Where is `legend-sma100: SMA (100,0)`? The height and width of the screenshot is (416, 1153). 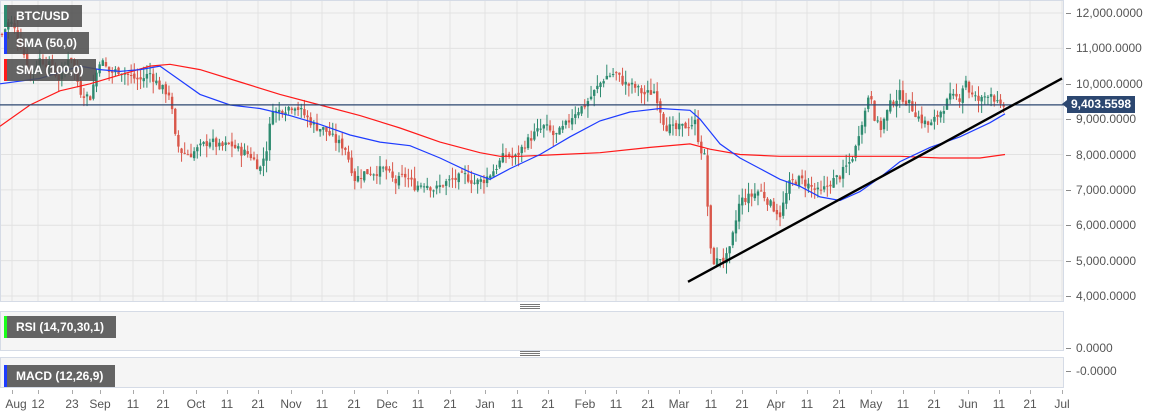
legend-sma100: SMA (100,0) is located at coordinates (50, 70).